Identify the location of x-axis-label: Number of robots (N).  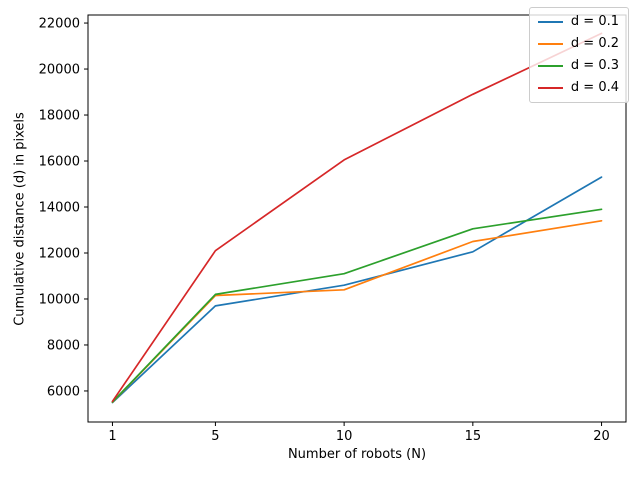
(357, 454).